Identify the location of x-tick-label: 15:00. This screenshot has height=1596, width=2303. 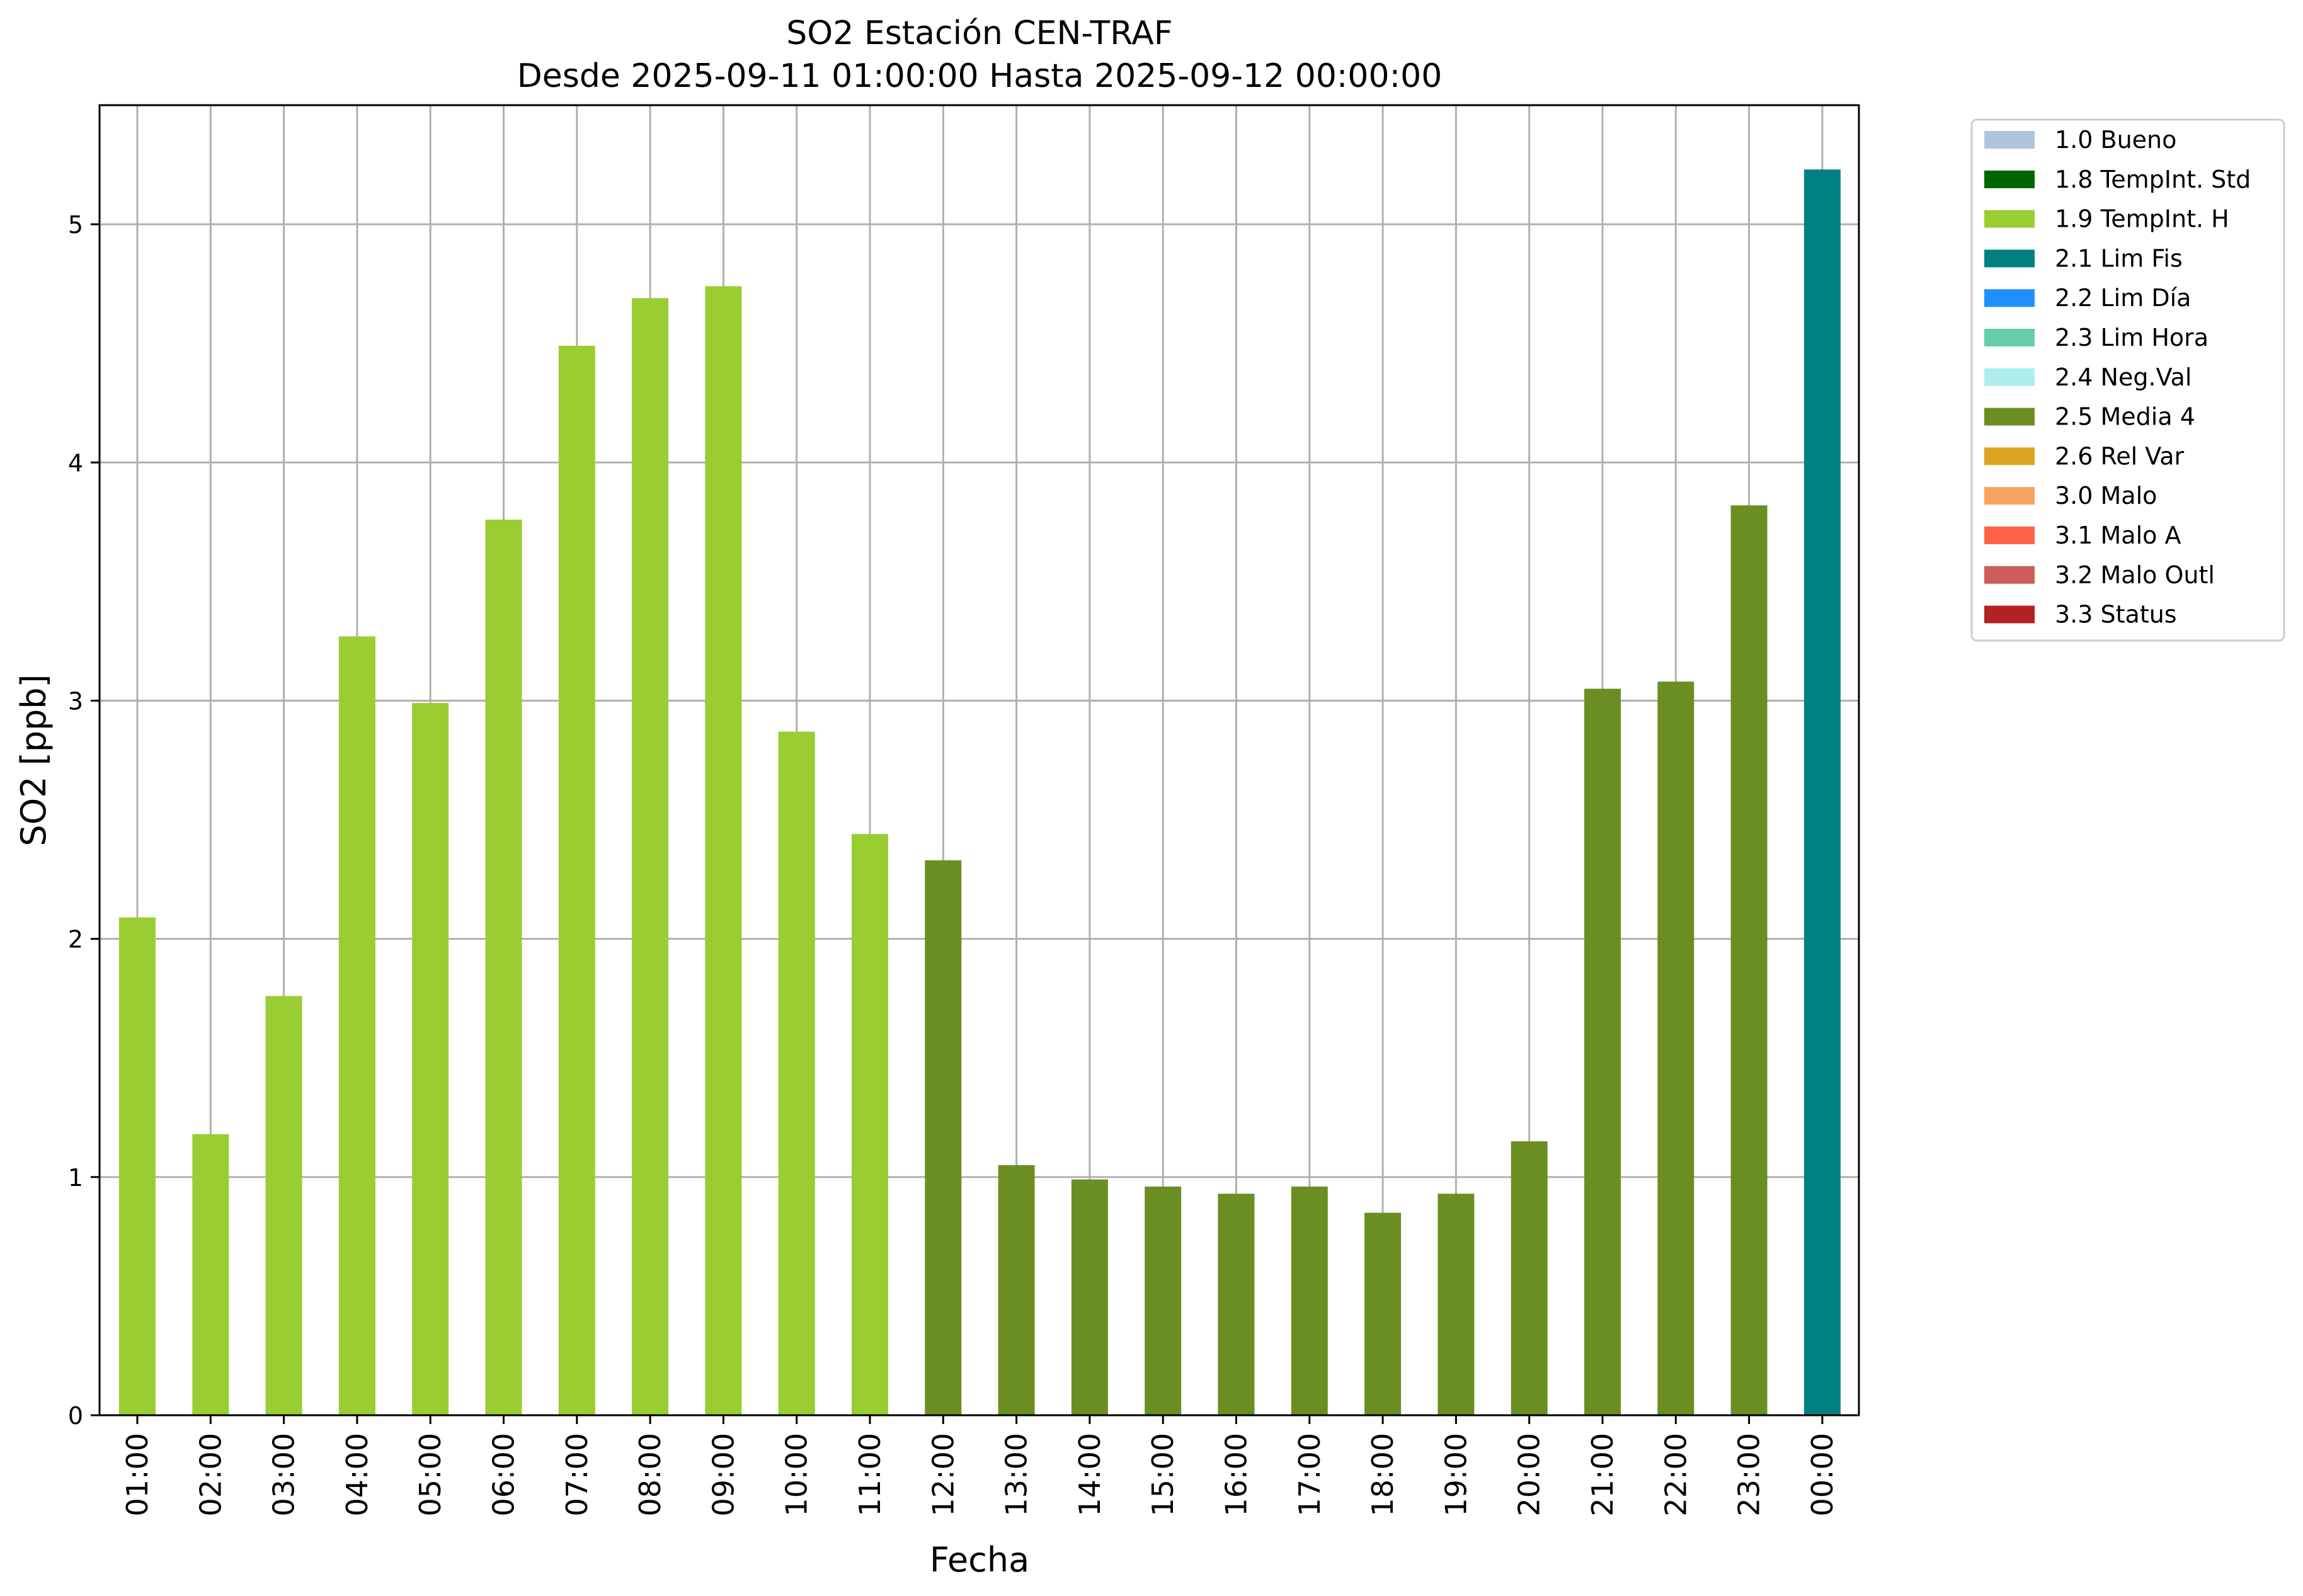
(1163, 1475).